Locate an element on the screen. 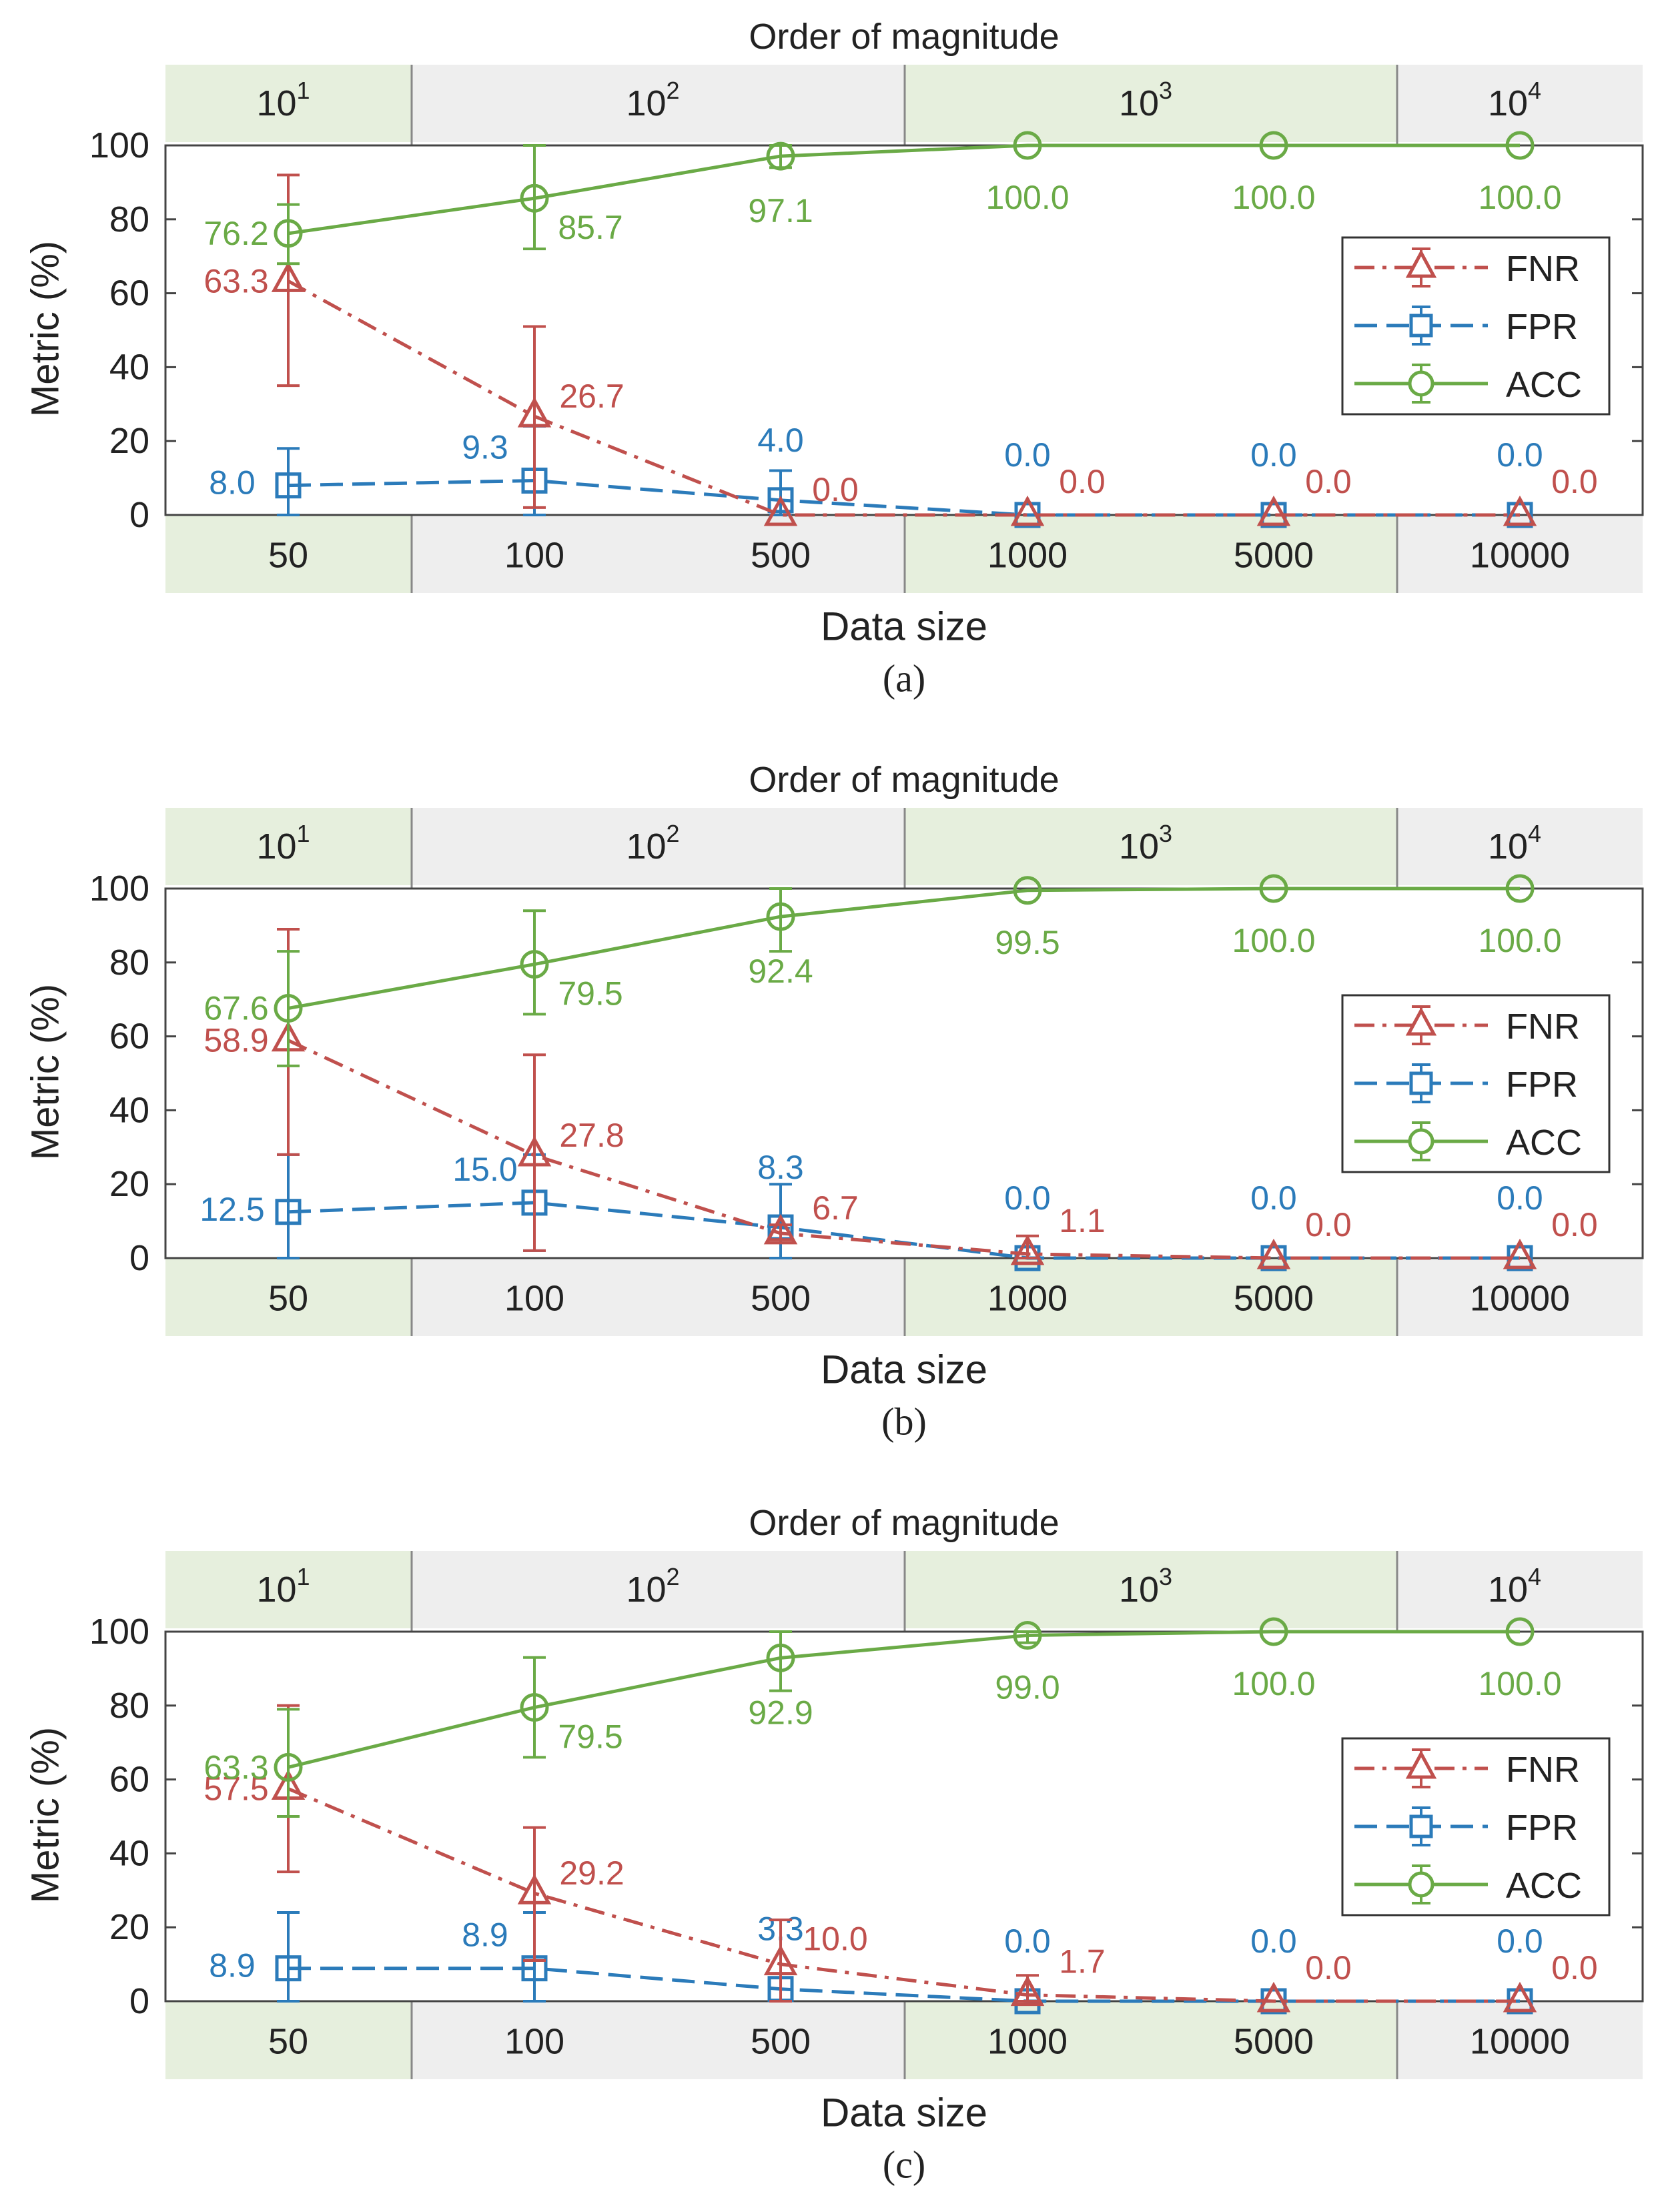  data-label-fnr: 29.2 is located at coordinates (591, 1873).